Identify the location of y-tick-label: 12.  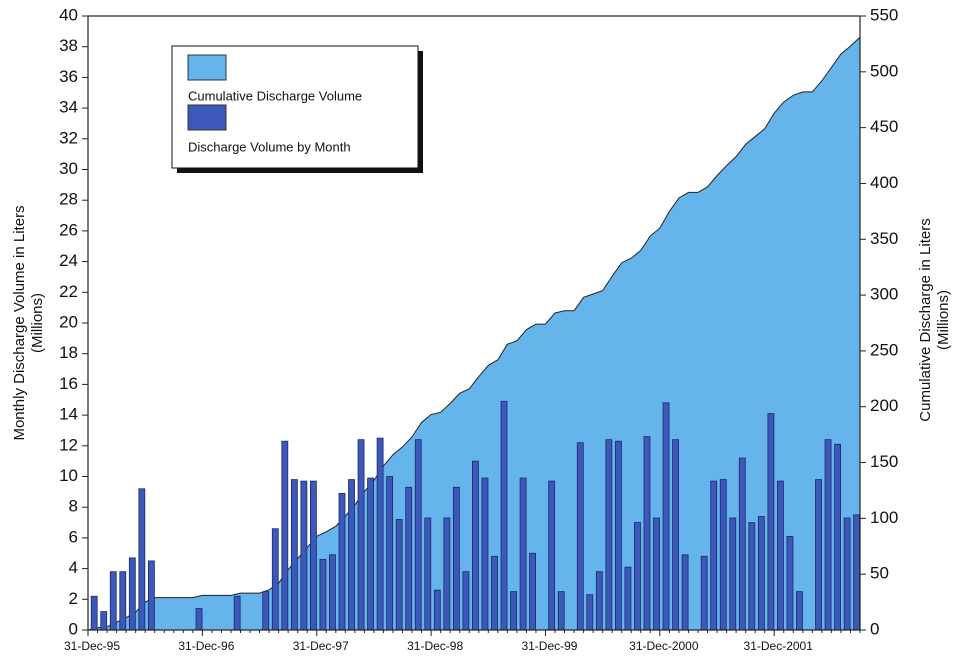
(68, 444).